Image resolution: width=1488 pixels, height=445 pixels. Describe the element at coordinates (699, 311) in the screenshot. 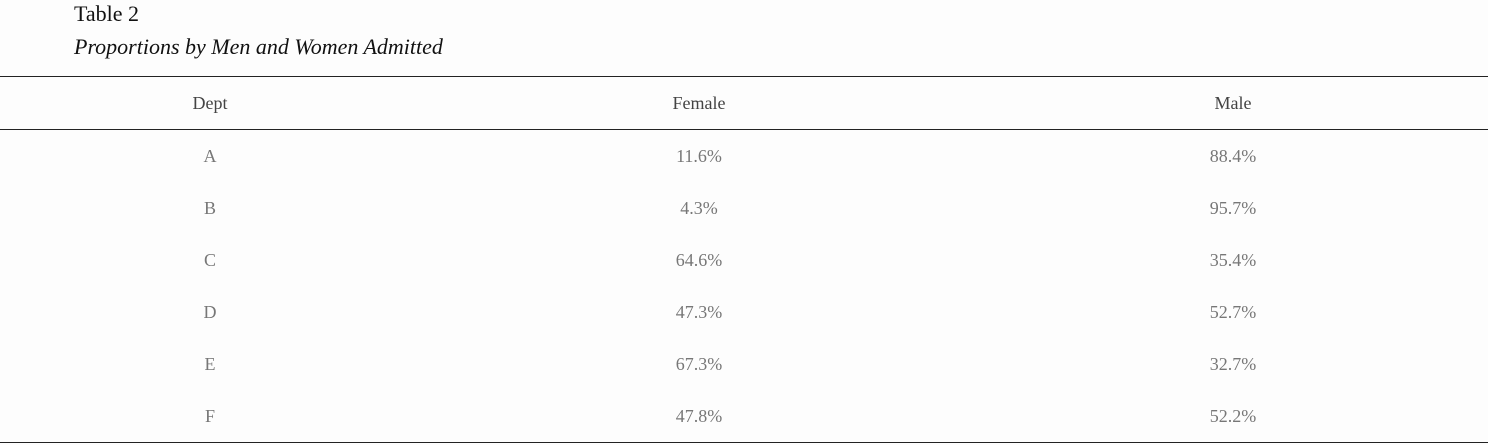

I see `cell-female: 47.3%` at that location.